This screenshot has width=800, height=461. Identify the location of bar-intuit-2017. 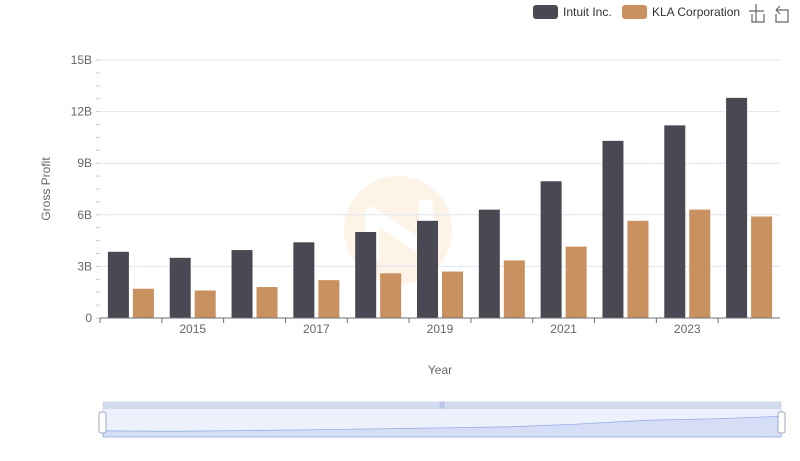
(304, 280).